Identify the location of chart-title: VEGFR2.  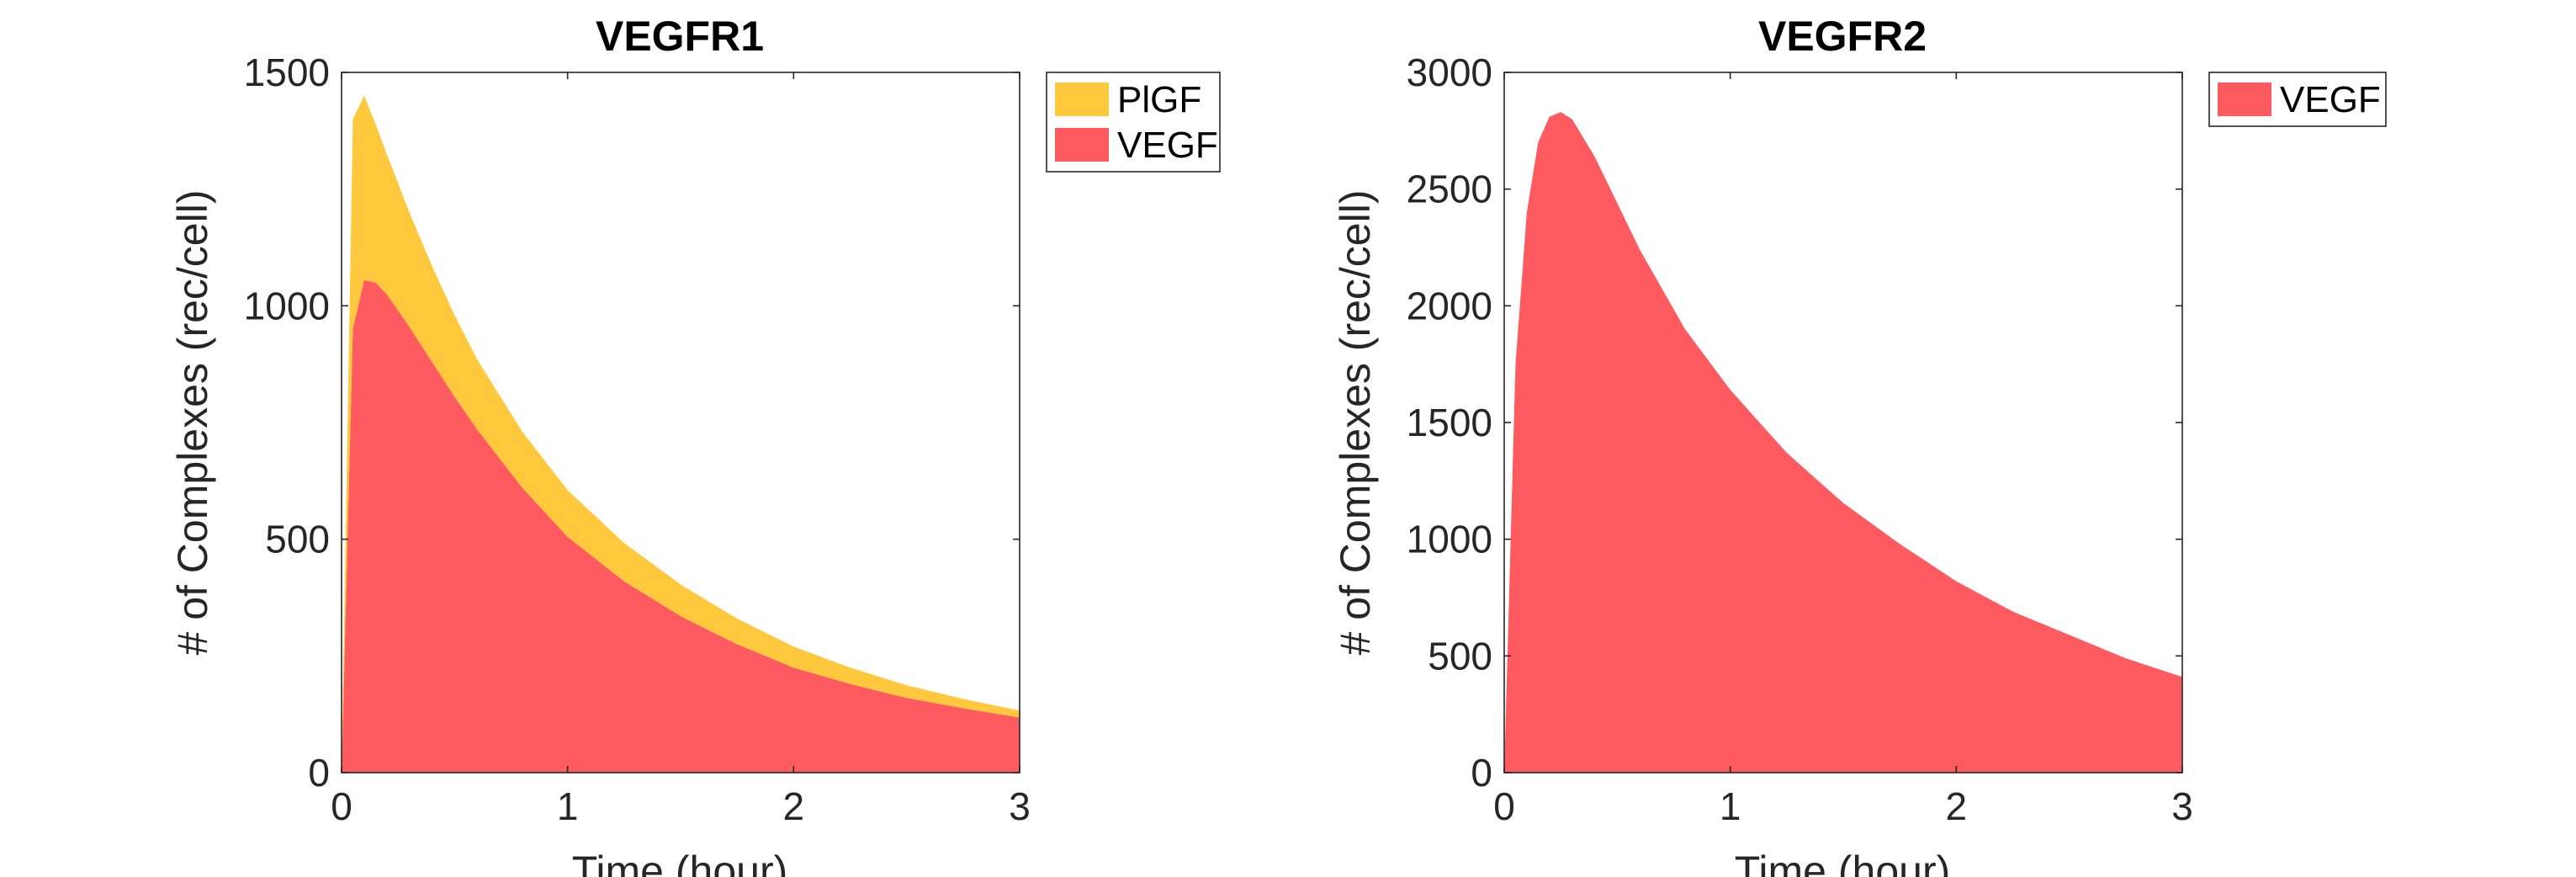
(1843, 36).